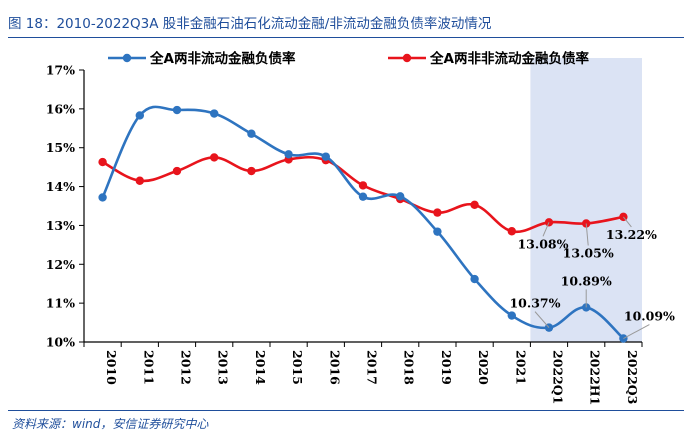 This screenshot has height=438, width=692. What do you see at coordinates (60, 147) in the screenshot?
I see `y-tick-label: 15%` at bounding box center [60, 147].